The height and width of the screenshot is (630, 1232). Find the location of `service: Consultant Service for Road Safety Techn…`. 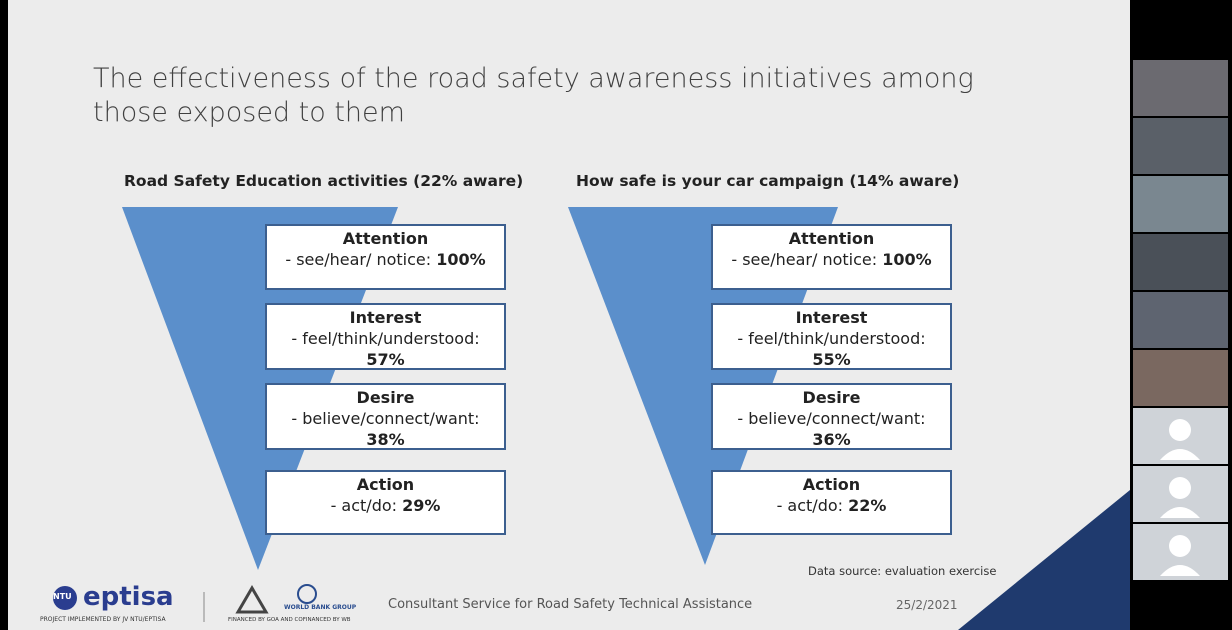

service: Consultant Service for Road Safety Techn… is located at coordinates (570, 604).